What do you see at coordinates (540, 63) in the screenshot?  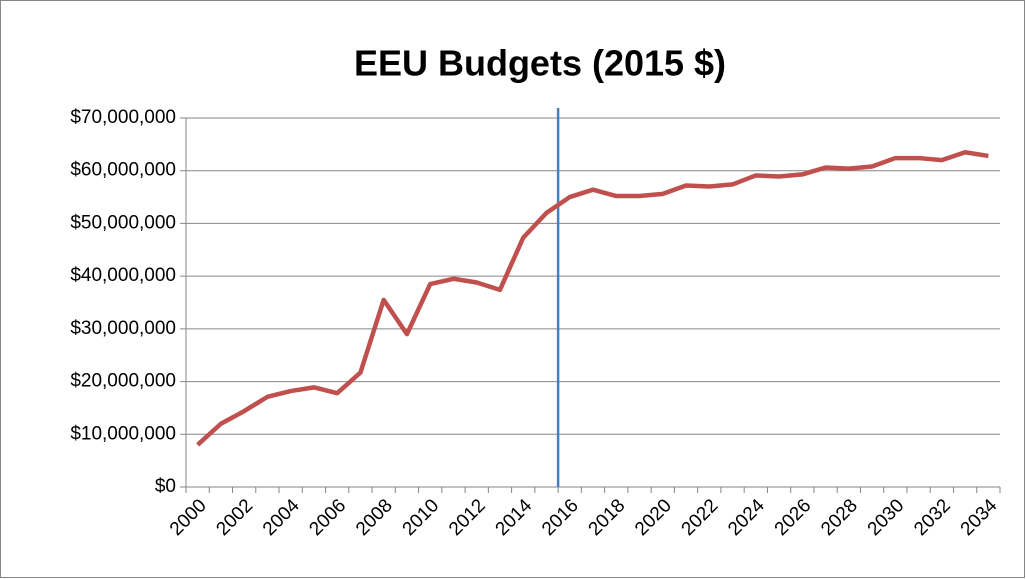 I see `chart-title: EEU Budgets (2015 $)` at bounding box center [540, 63].